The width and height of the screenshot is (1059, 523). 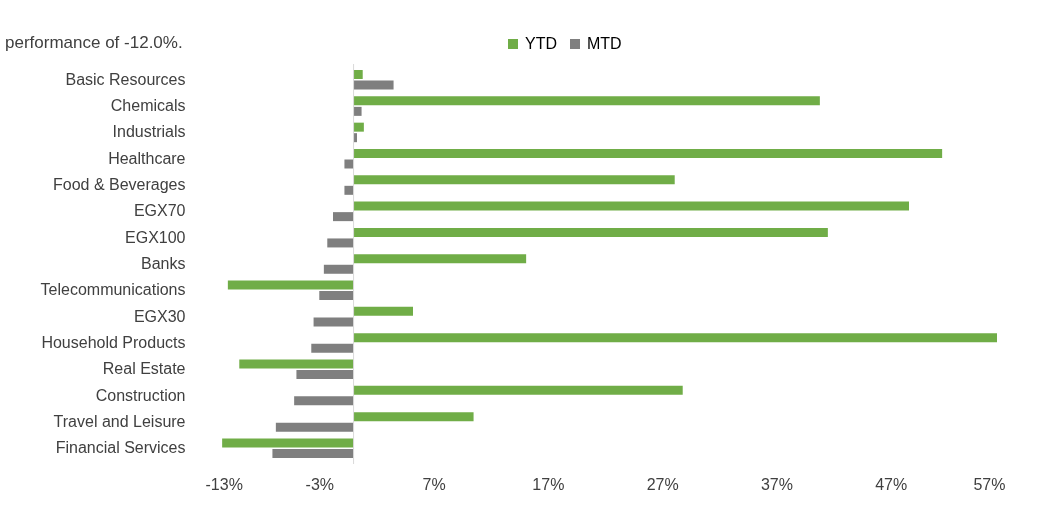 What do you see at coordinates (662, 484) in the screenshot?
I see `x-tick-label: 27%` at bounding box center [662, 484].